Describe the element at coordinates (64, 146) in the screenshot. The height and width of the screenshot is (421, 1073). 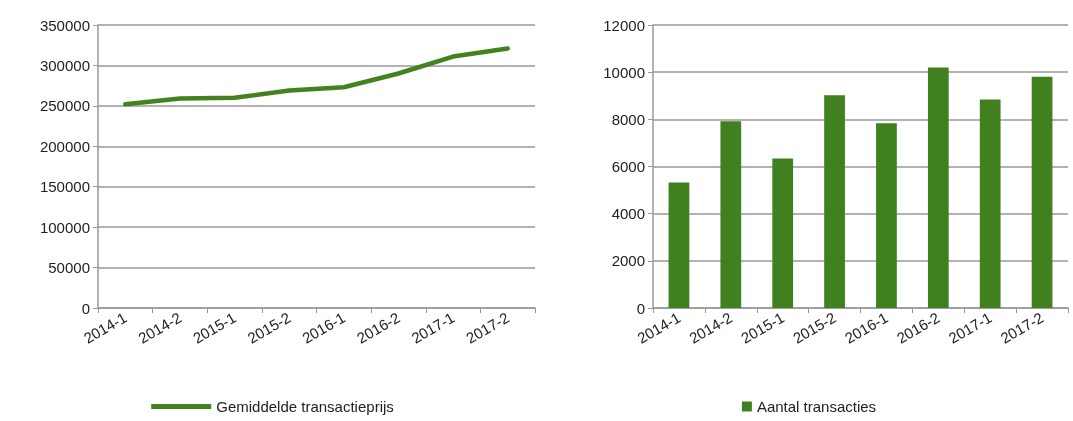
I see `y-tick-label: 200000` at that location.